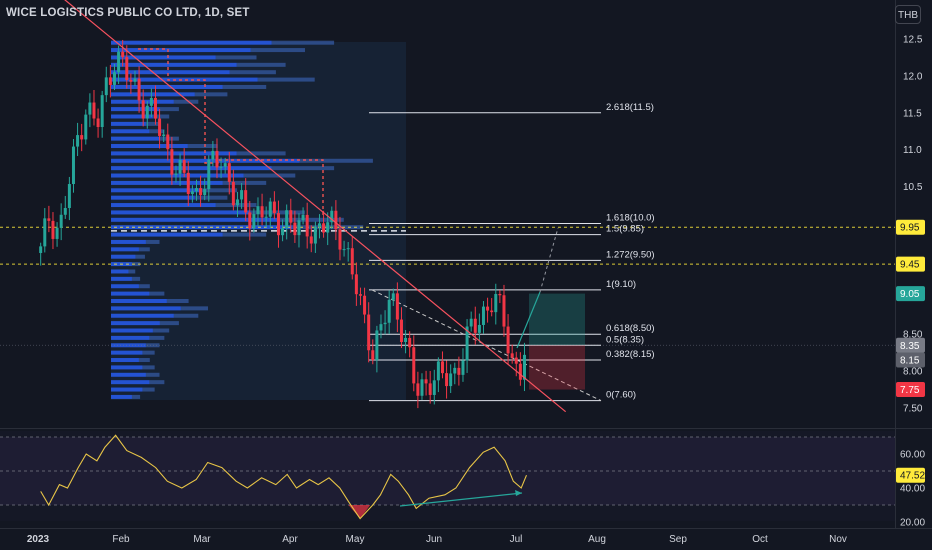  Describe the element at coordinates (910, 390) in the screenshot. I see `price-tag-label: 7.75` at that location.